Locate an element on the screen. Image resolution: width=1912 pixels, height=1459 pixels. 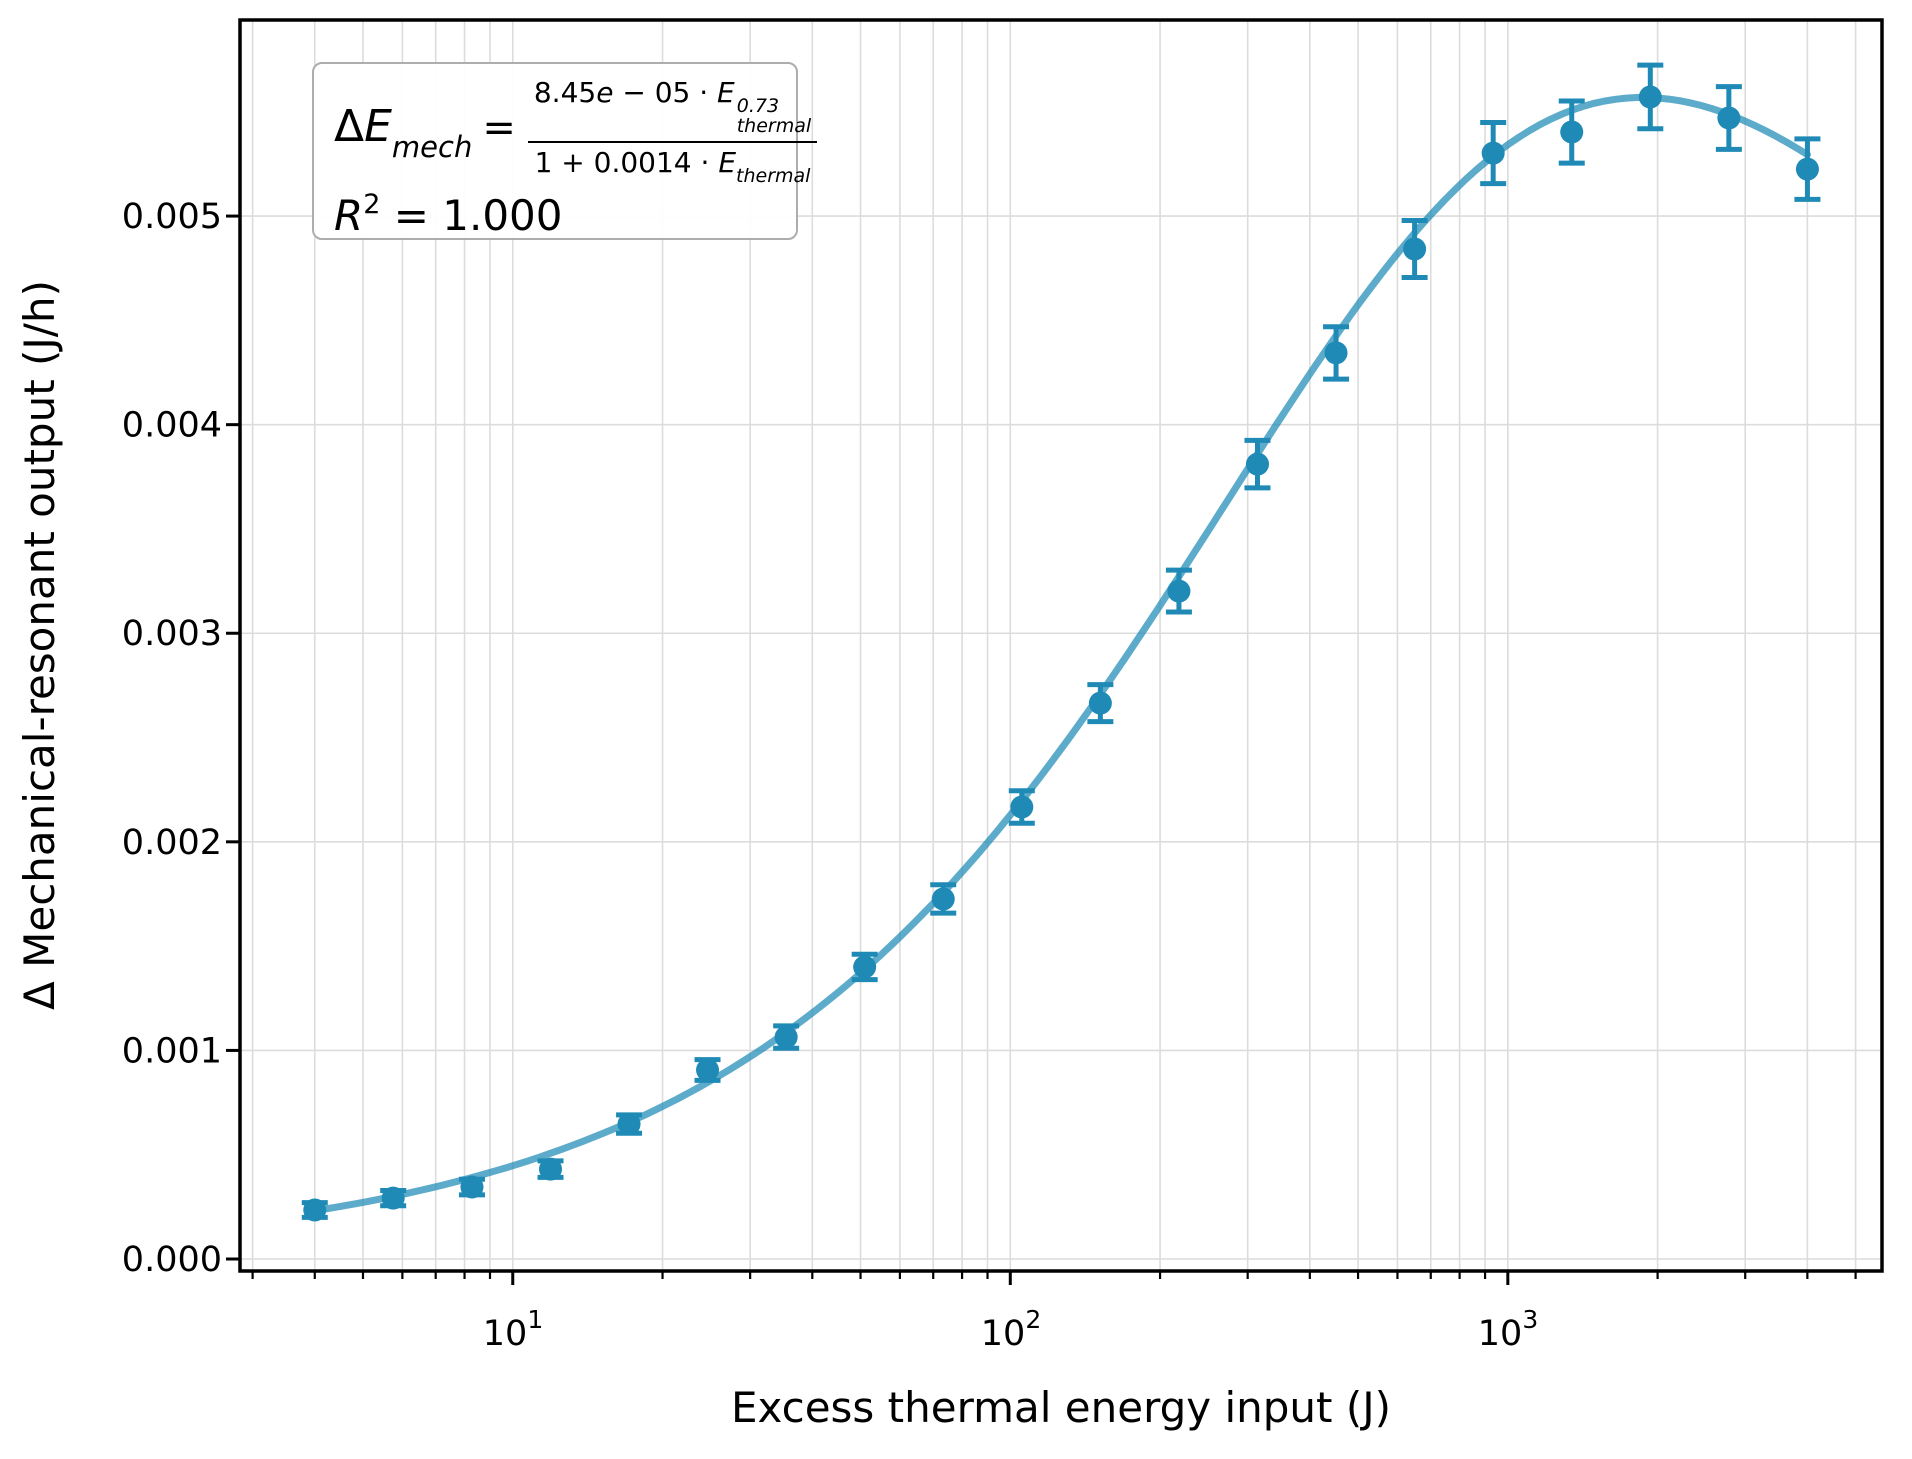
y-tick-label: 0.000 is located at coordinates (172, 1260).